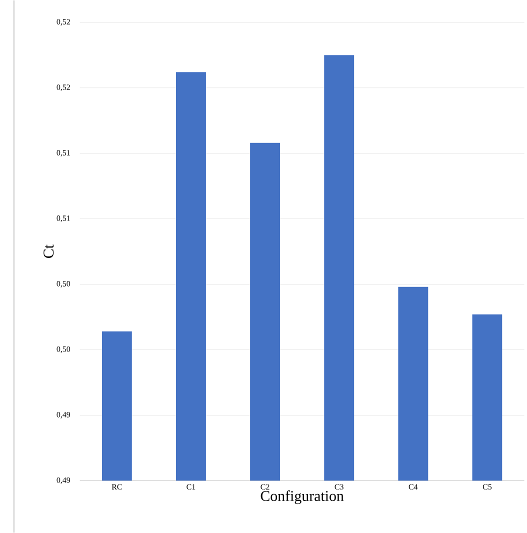 The height and width of the screenshot is (533, 527). What do you see at coordinates (48, 251) in the screenshot?
I see `y-axis-title: Ct` at bounding box center [48, 251].